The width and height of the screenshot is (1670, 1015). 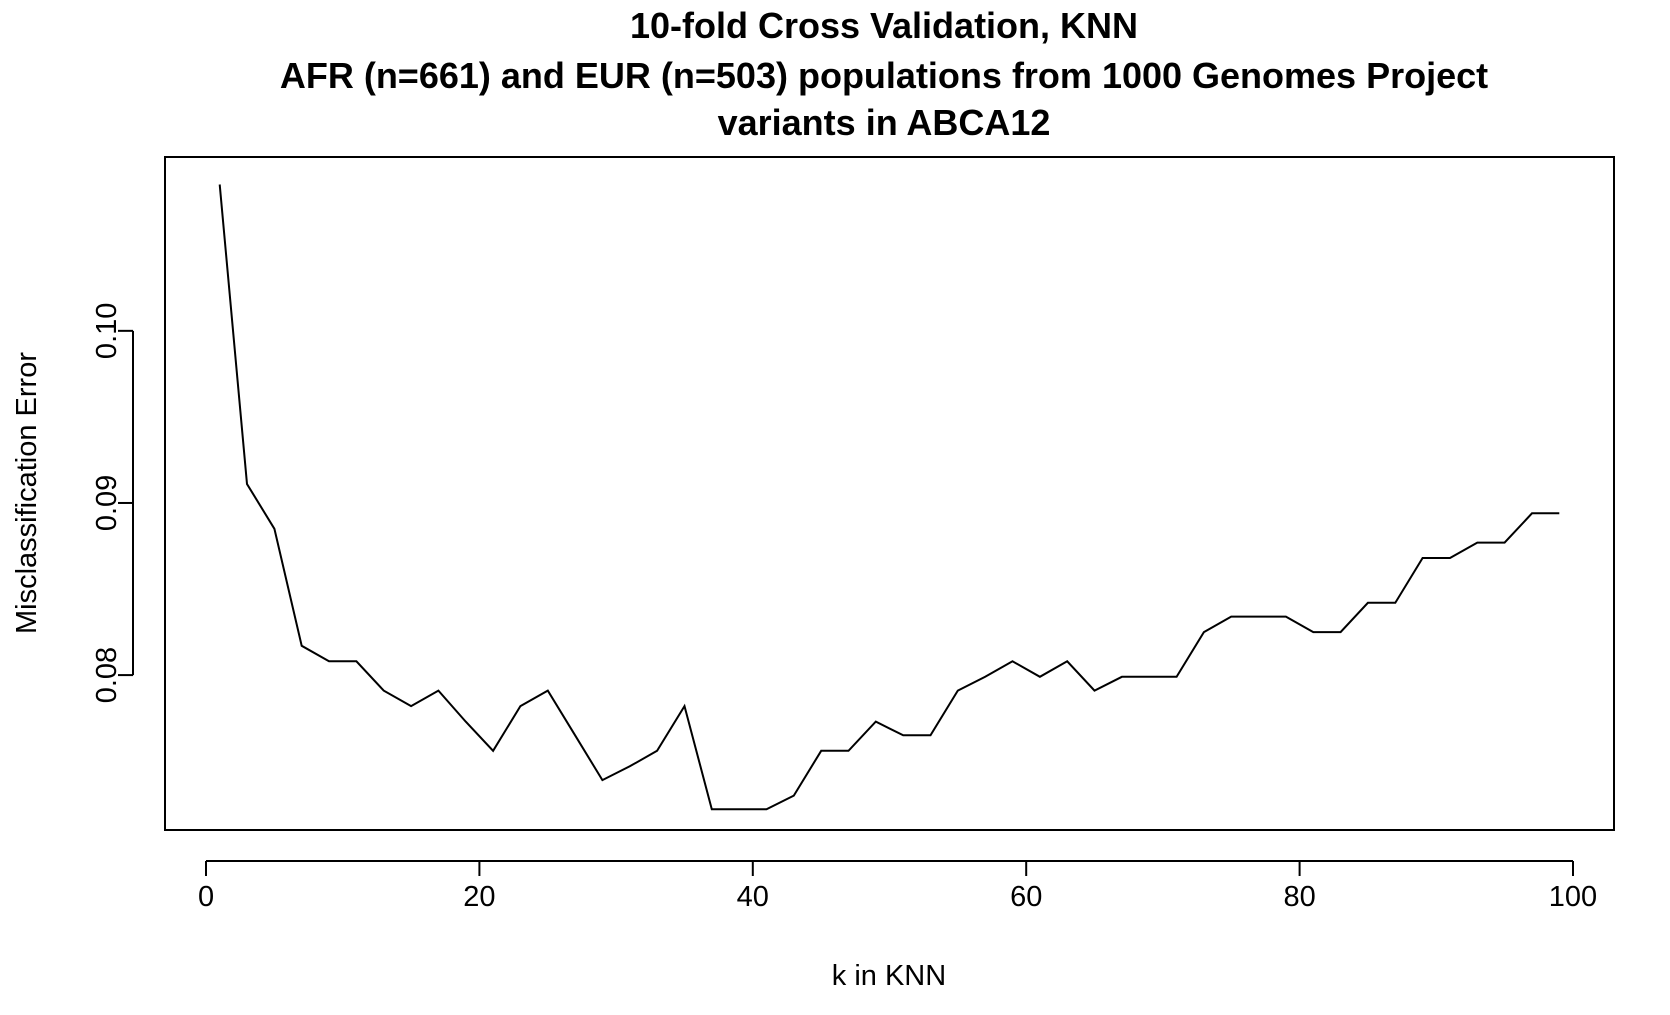 I want to click on x-tick-label: 100, so click(x=1573, y=897).